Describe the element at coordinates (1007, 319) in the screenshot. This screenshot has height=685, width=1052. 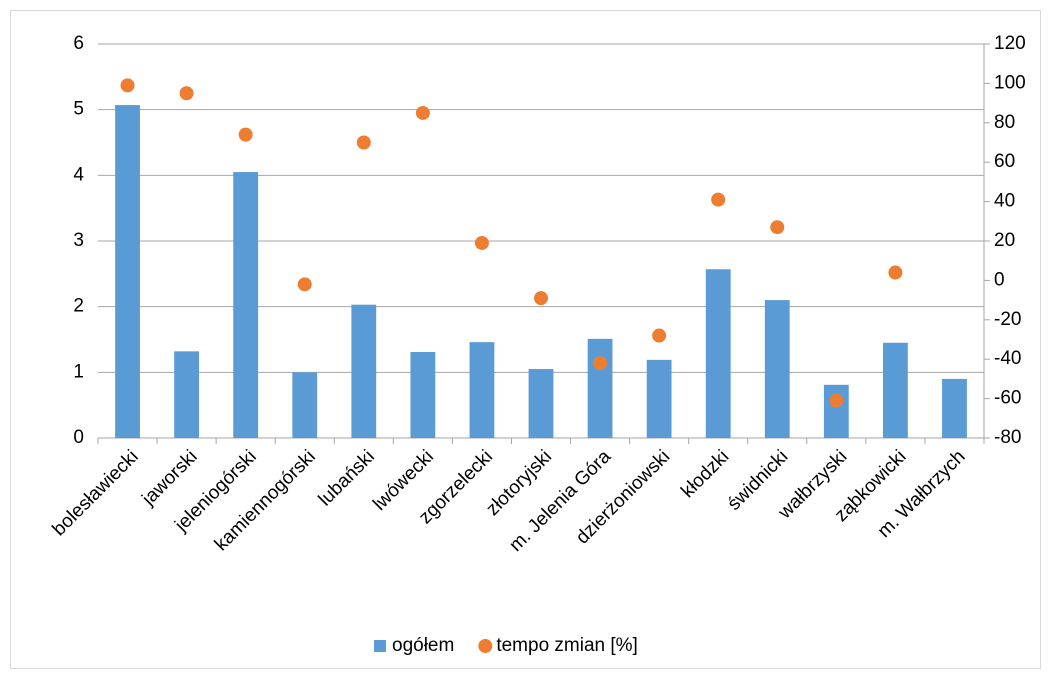
I see `y2-tick-label: -20` at that location.